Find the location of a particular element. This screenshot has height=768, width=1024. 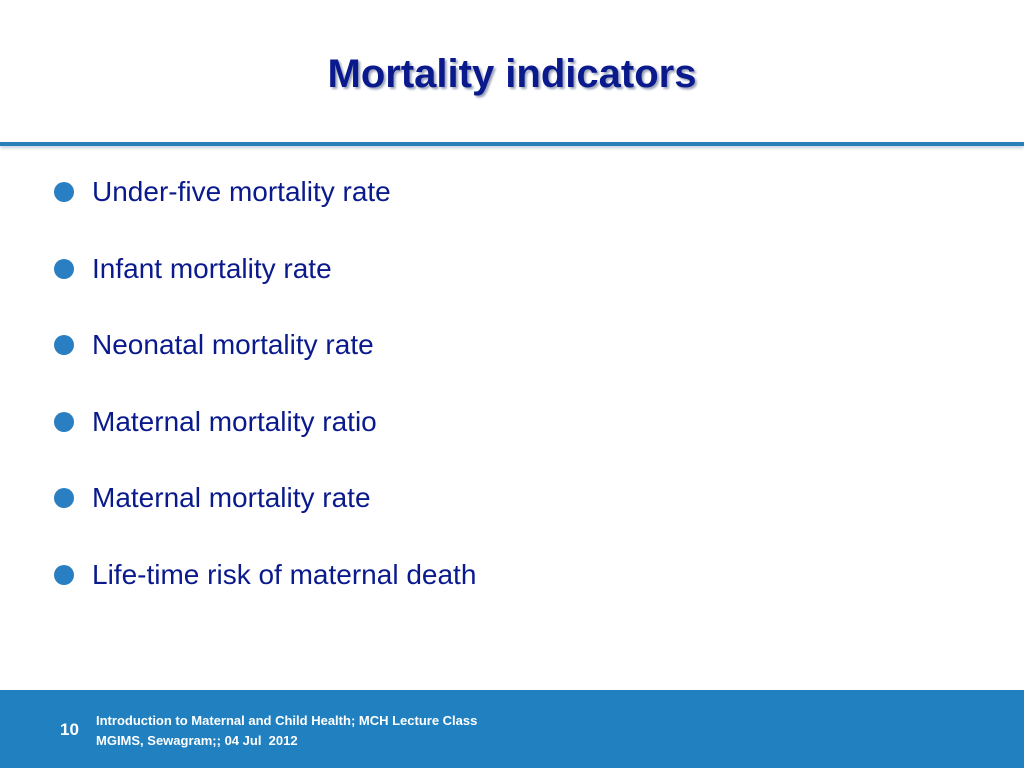

bullet-item: Infant mortality rate is located at coordinates (265, 269).